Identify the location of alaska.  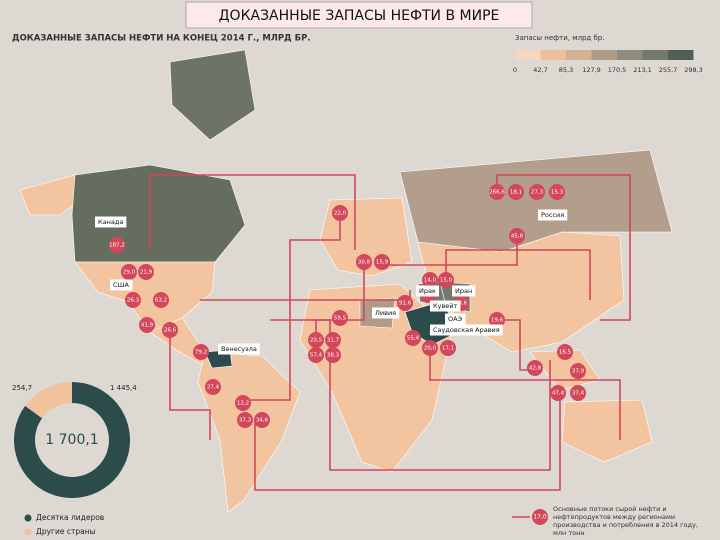
(50, 195).